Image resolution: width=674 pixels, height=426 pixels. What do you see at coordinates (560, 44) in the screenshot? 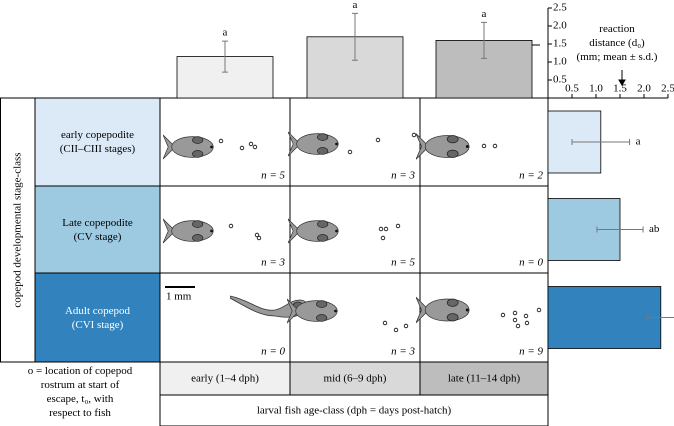
I see `y-tick-label: 1.5` at bounding box center [560, 44].